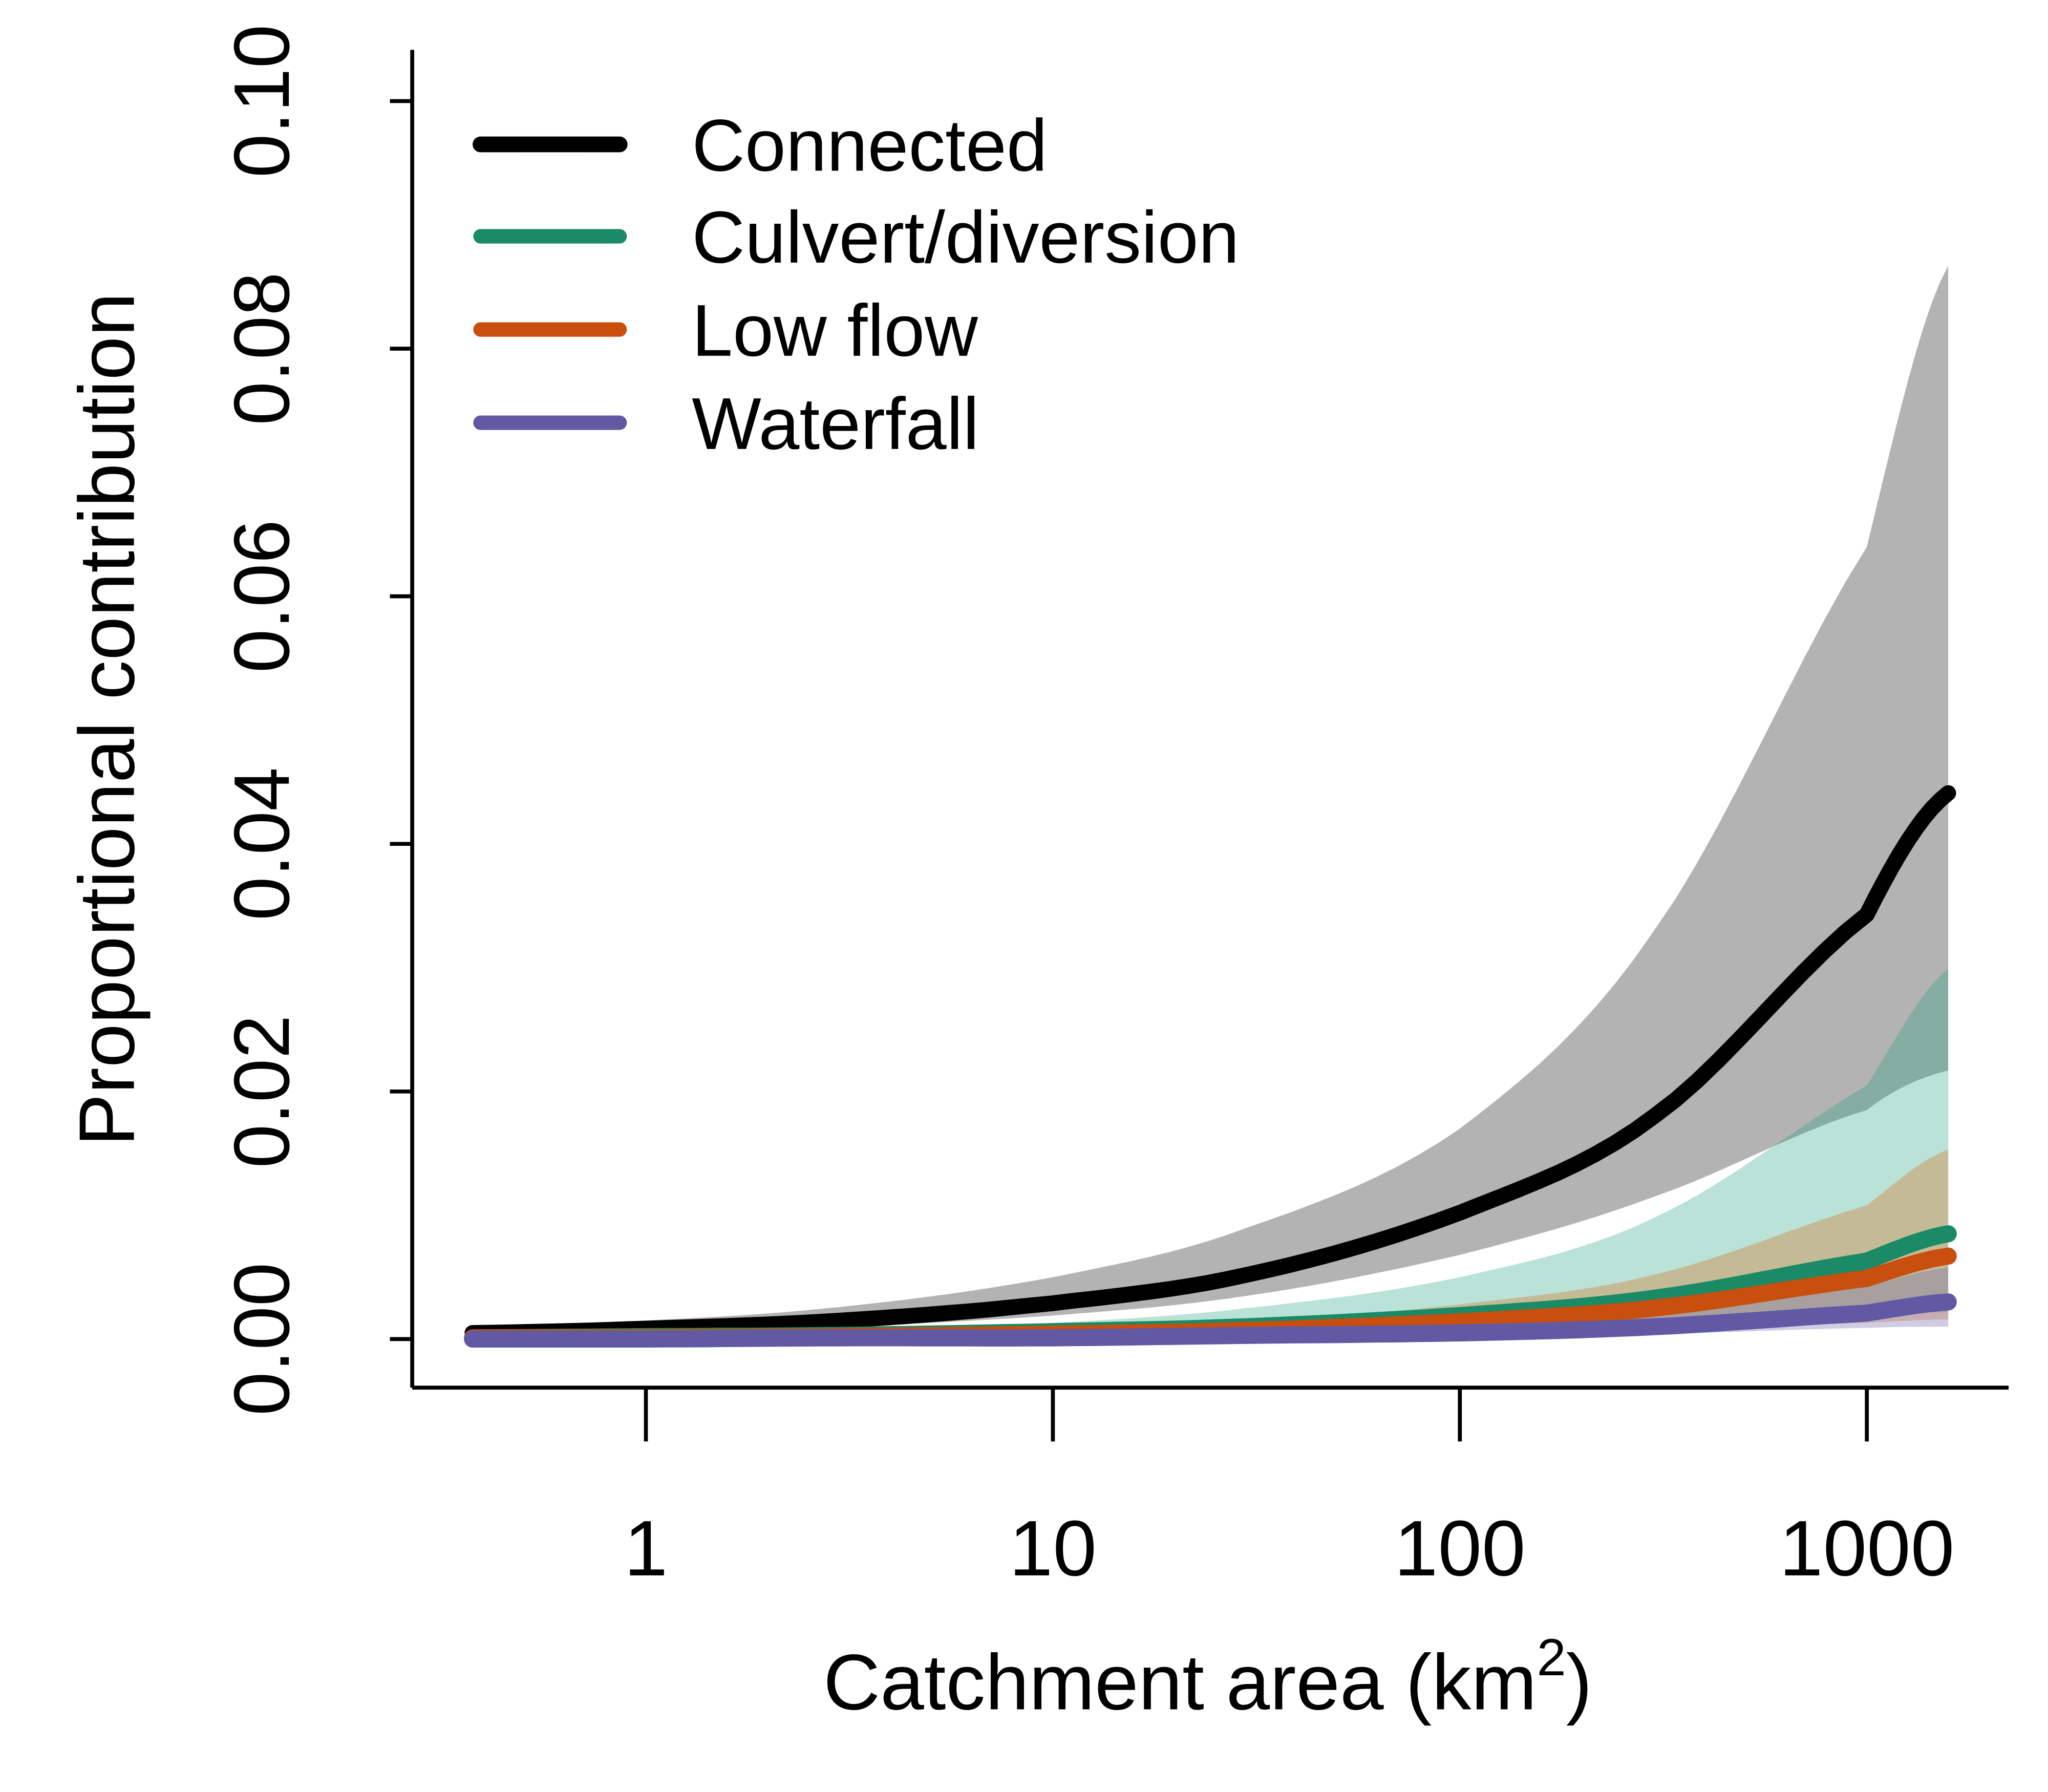 The image size is (2048, 1792). What do you see at coordinates (1551, 1657) in the screenshot?
I see `x-axis-title-superscript: 2` at bounding box center [1551, 1657].